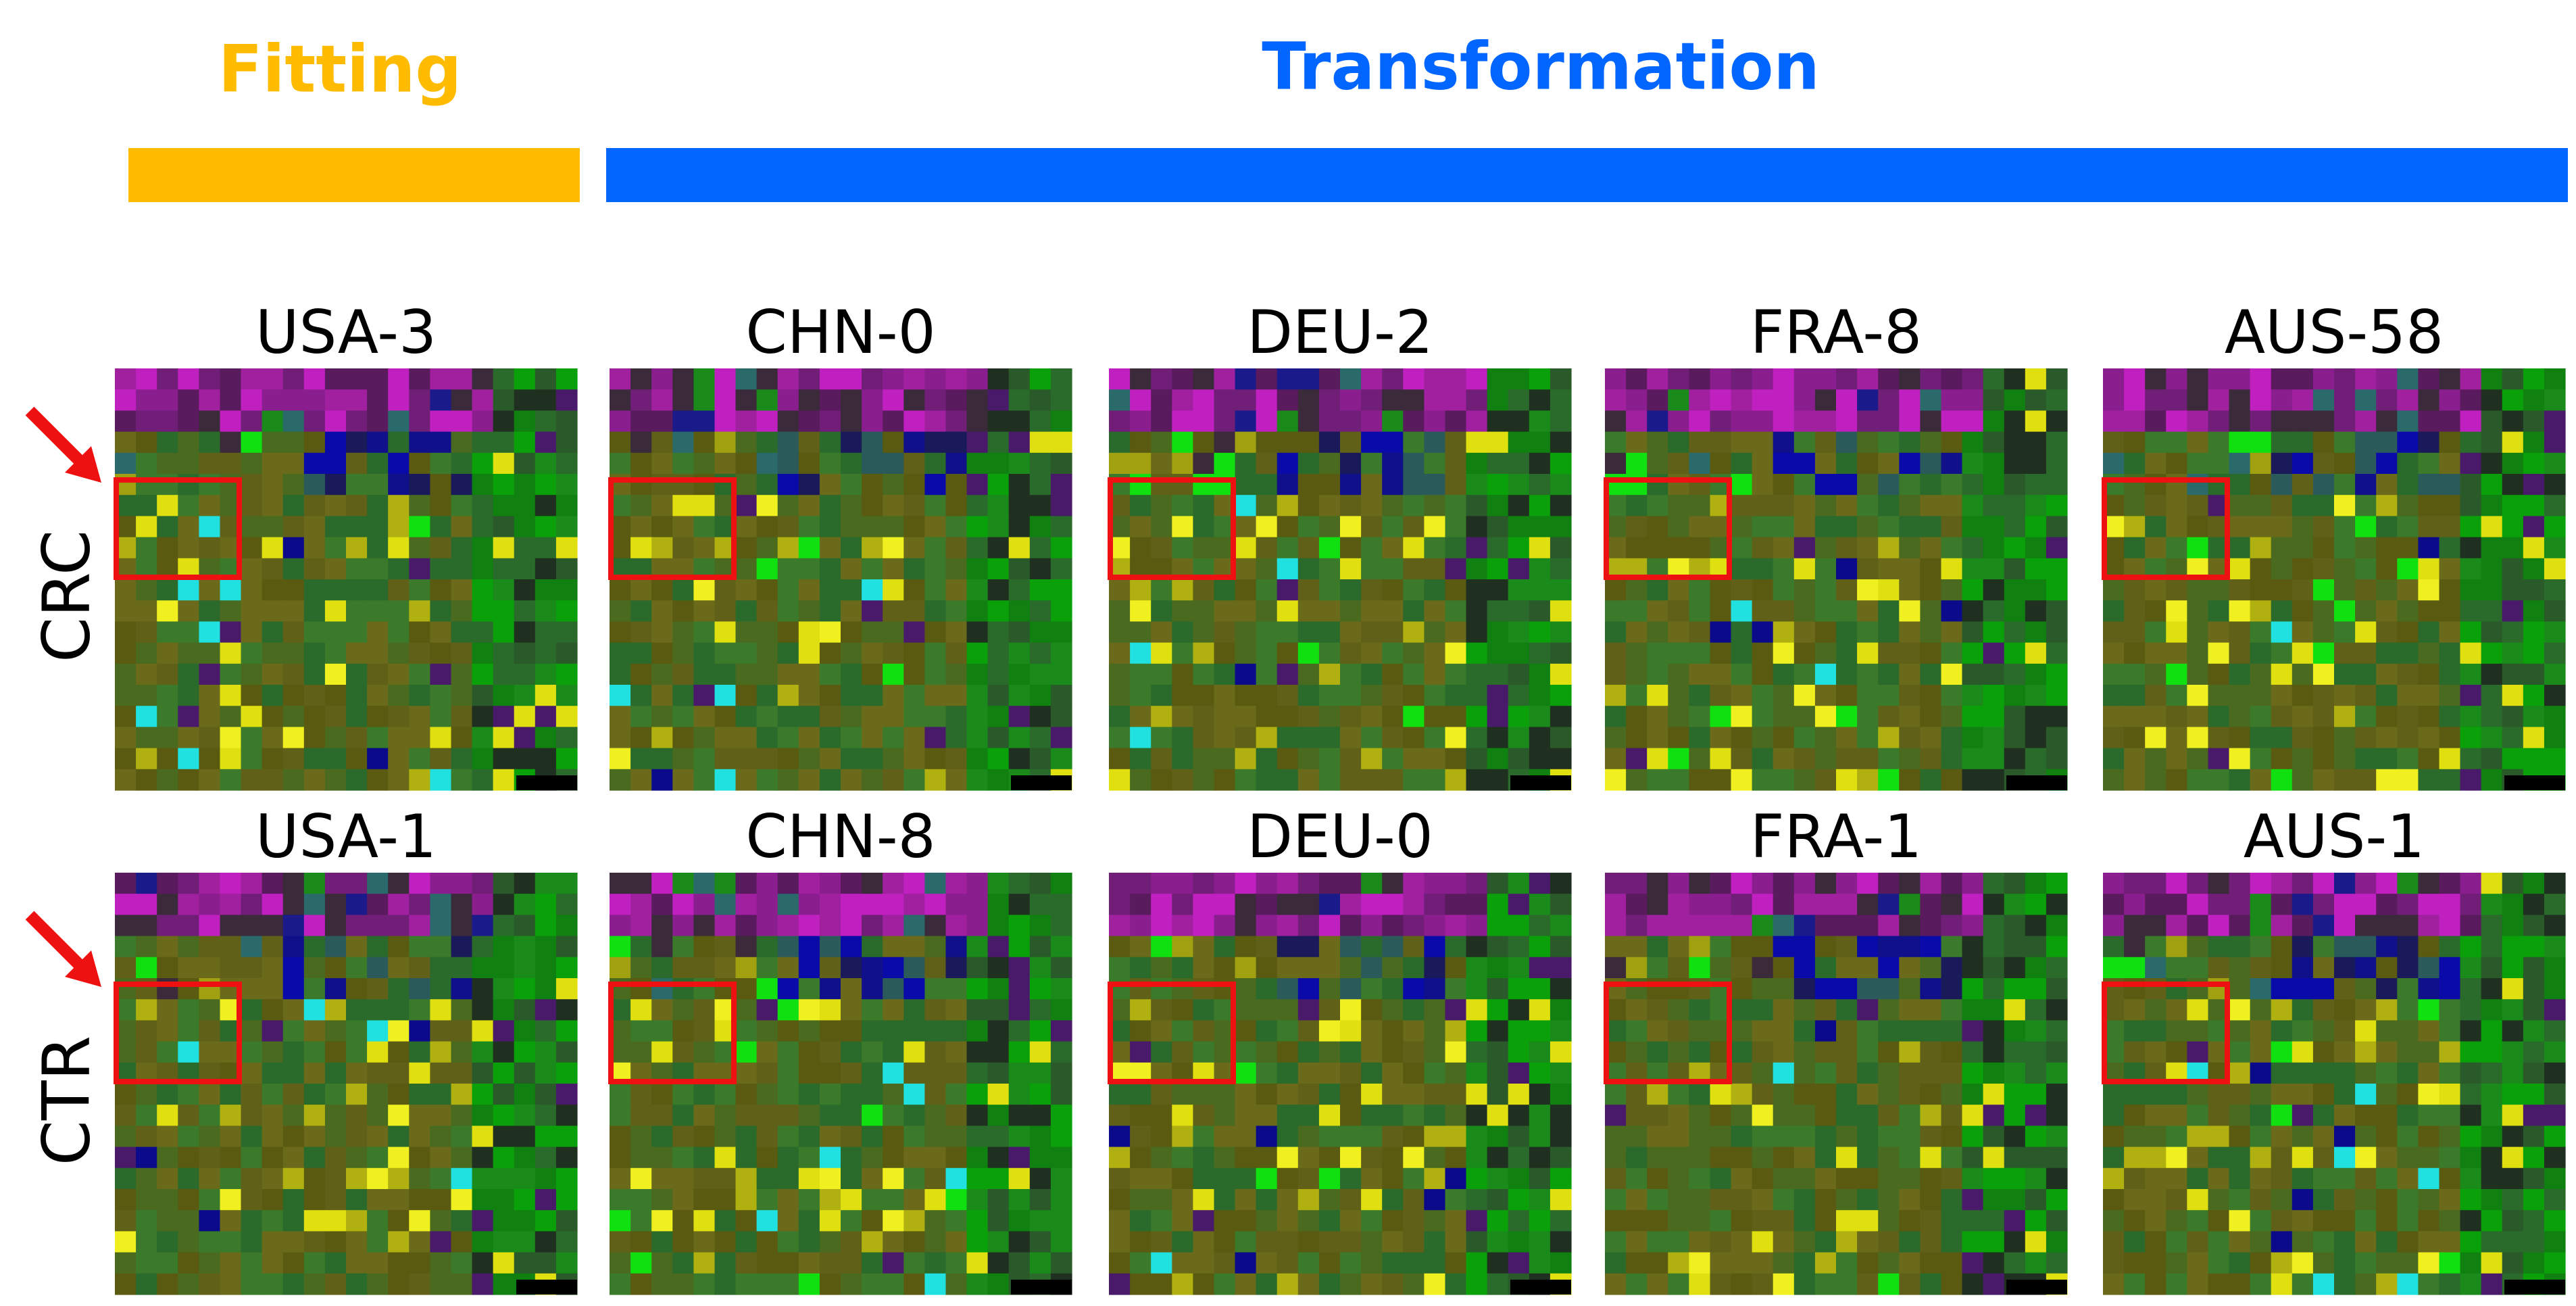  I want to click on panel-title: CHN-8, so click(840, 837).